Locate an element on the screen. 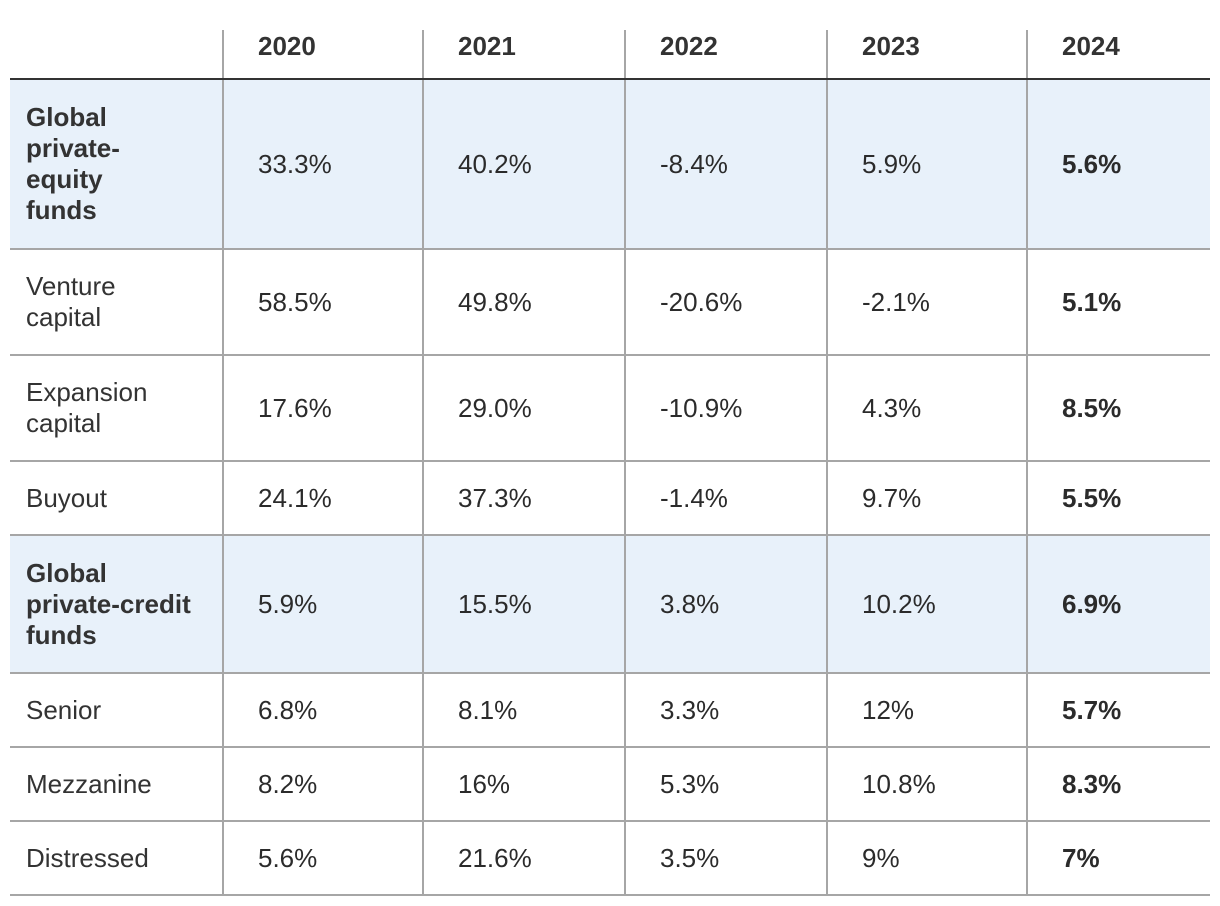 The image size is (1220, 906). row-label: Global private-credit funds is located at coordinates (116, 604).